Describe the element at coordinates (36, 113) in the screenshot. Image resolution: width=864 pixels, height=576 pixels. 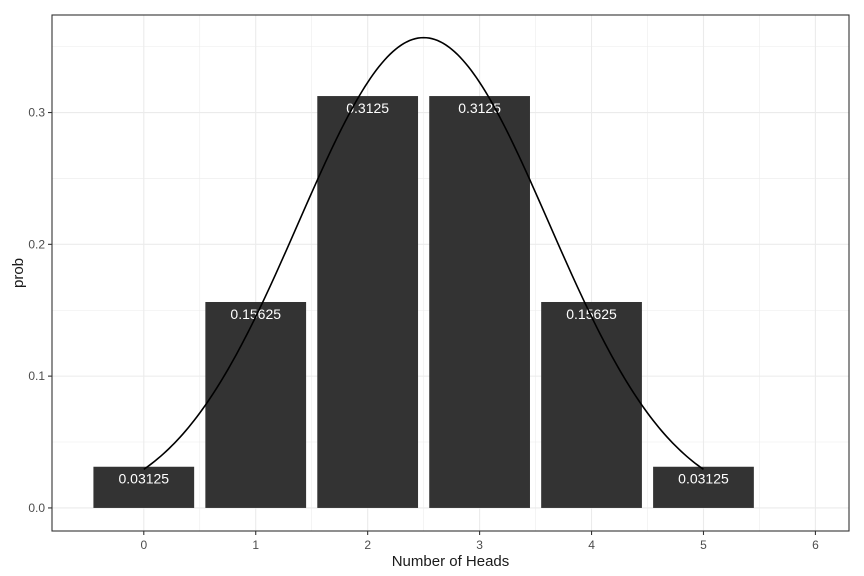
I see `y-tick-label: 0.3` at that location.